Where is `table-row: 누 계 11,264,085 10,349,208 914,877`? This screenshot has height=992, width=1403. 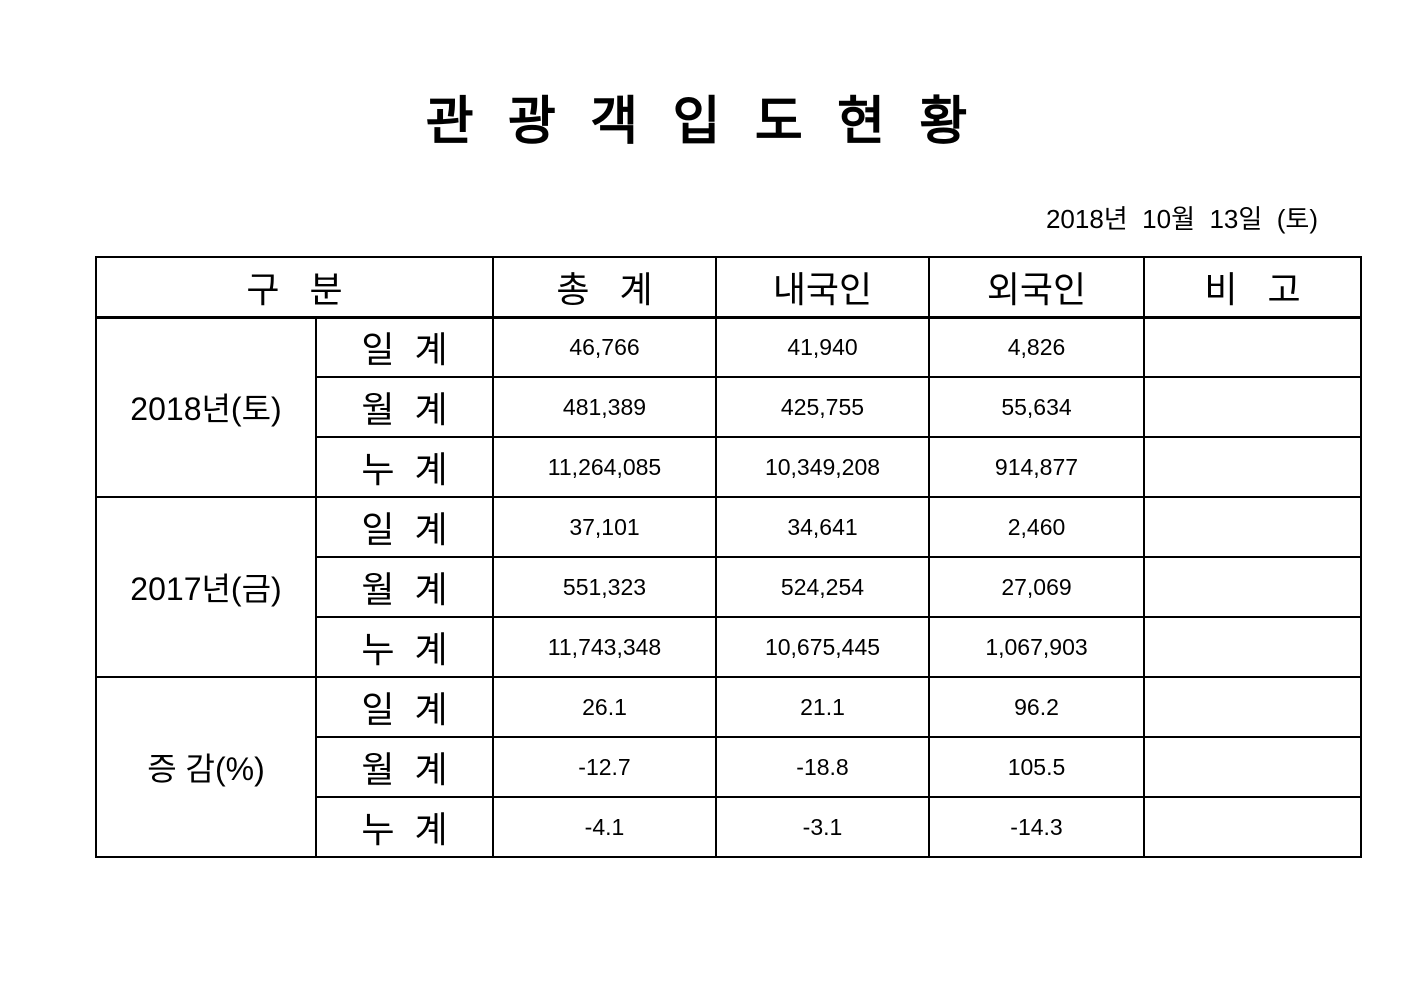
table-row: 누 계 11,264,085 10,349,208 914,877 is located at coordinates (729, 467).